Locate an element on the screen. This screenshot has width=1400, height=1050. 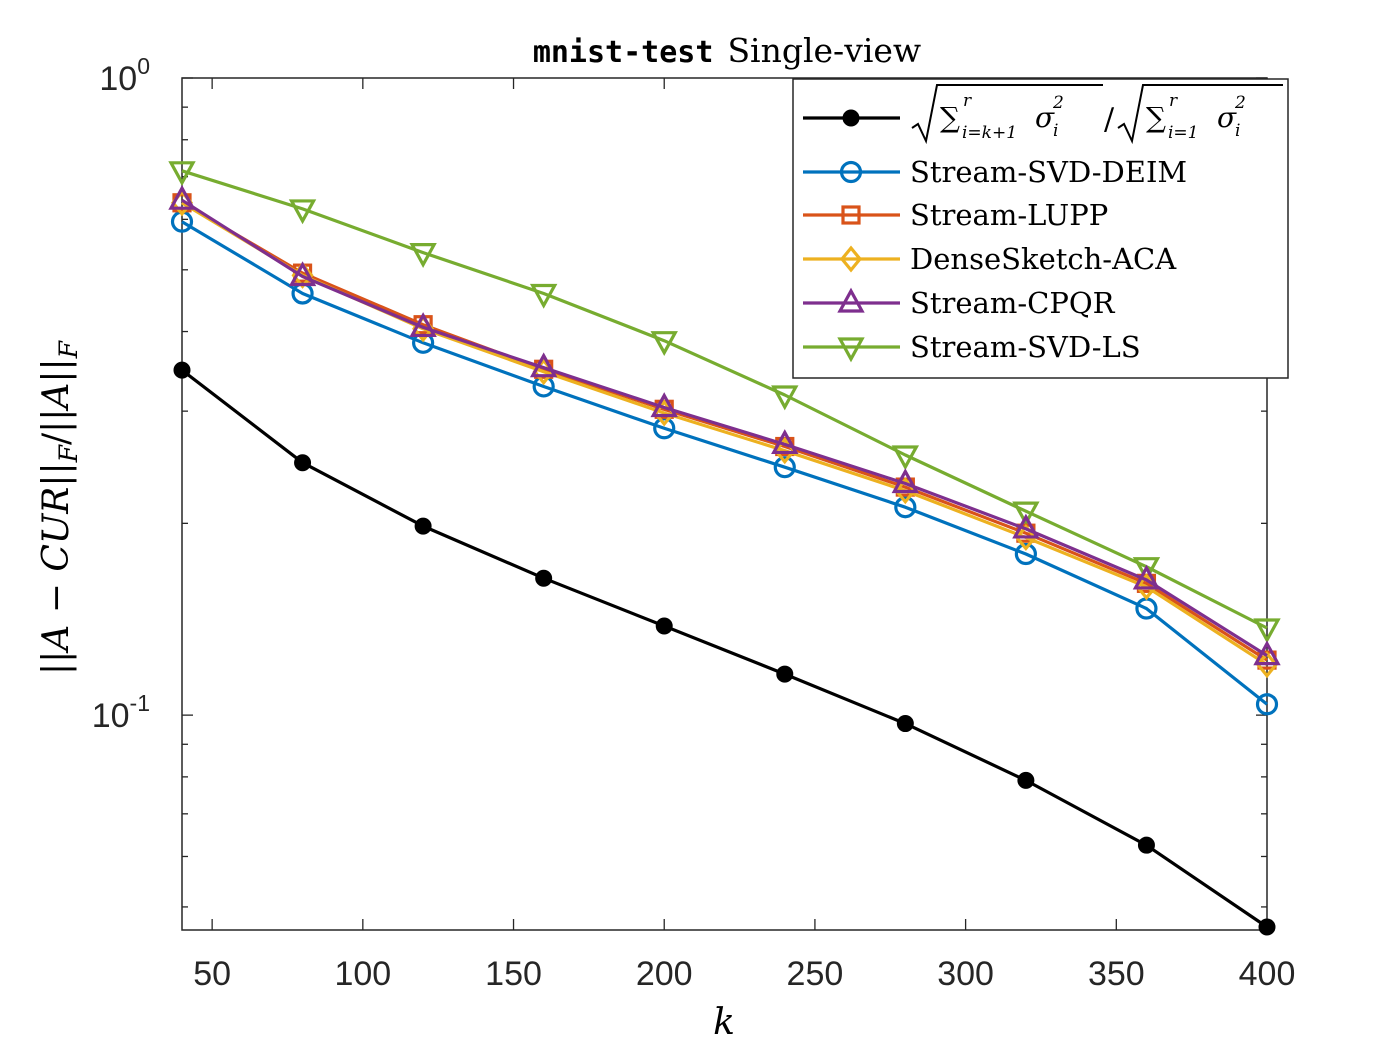
x-tick-label: 300 is located at coordinates (965, 974).